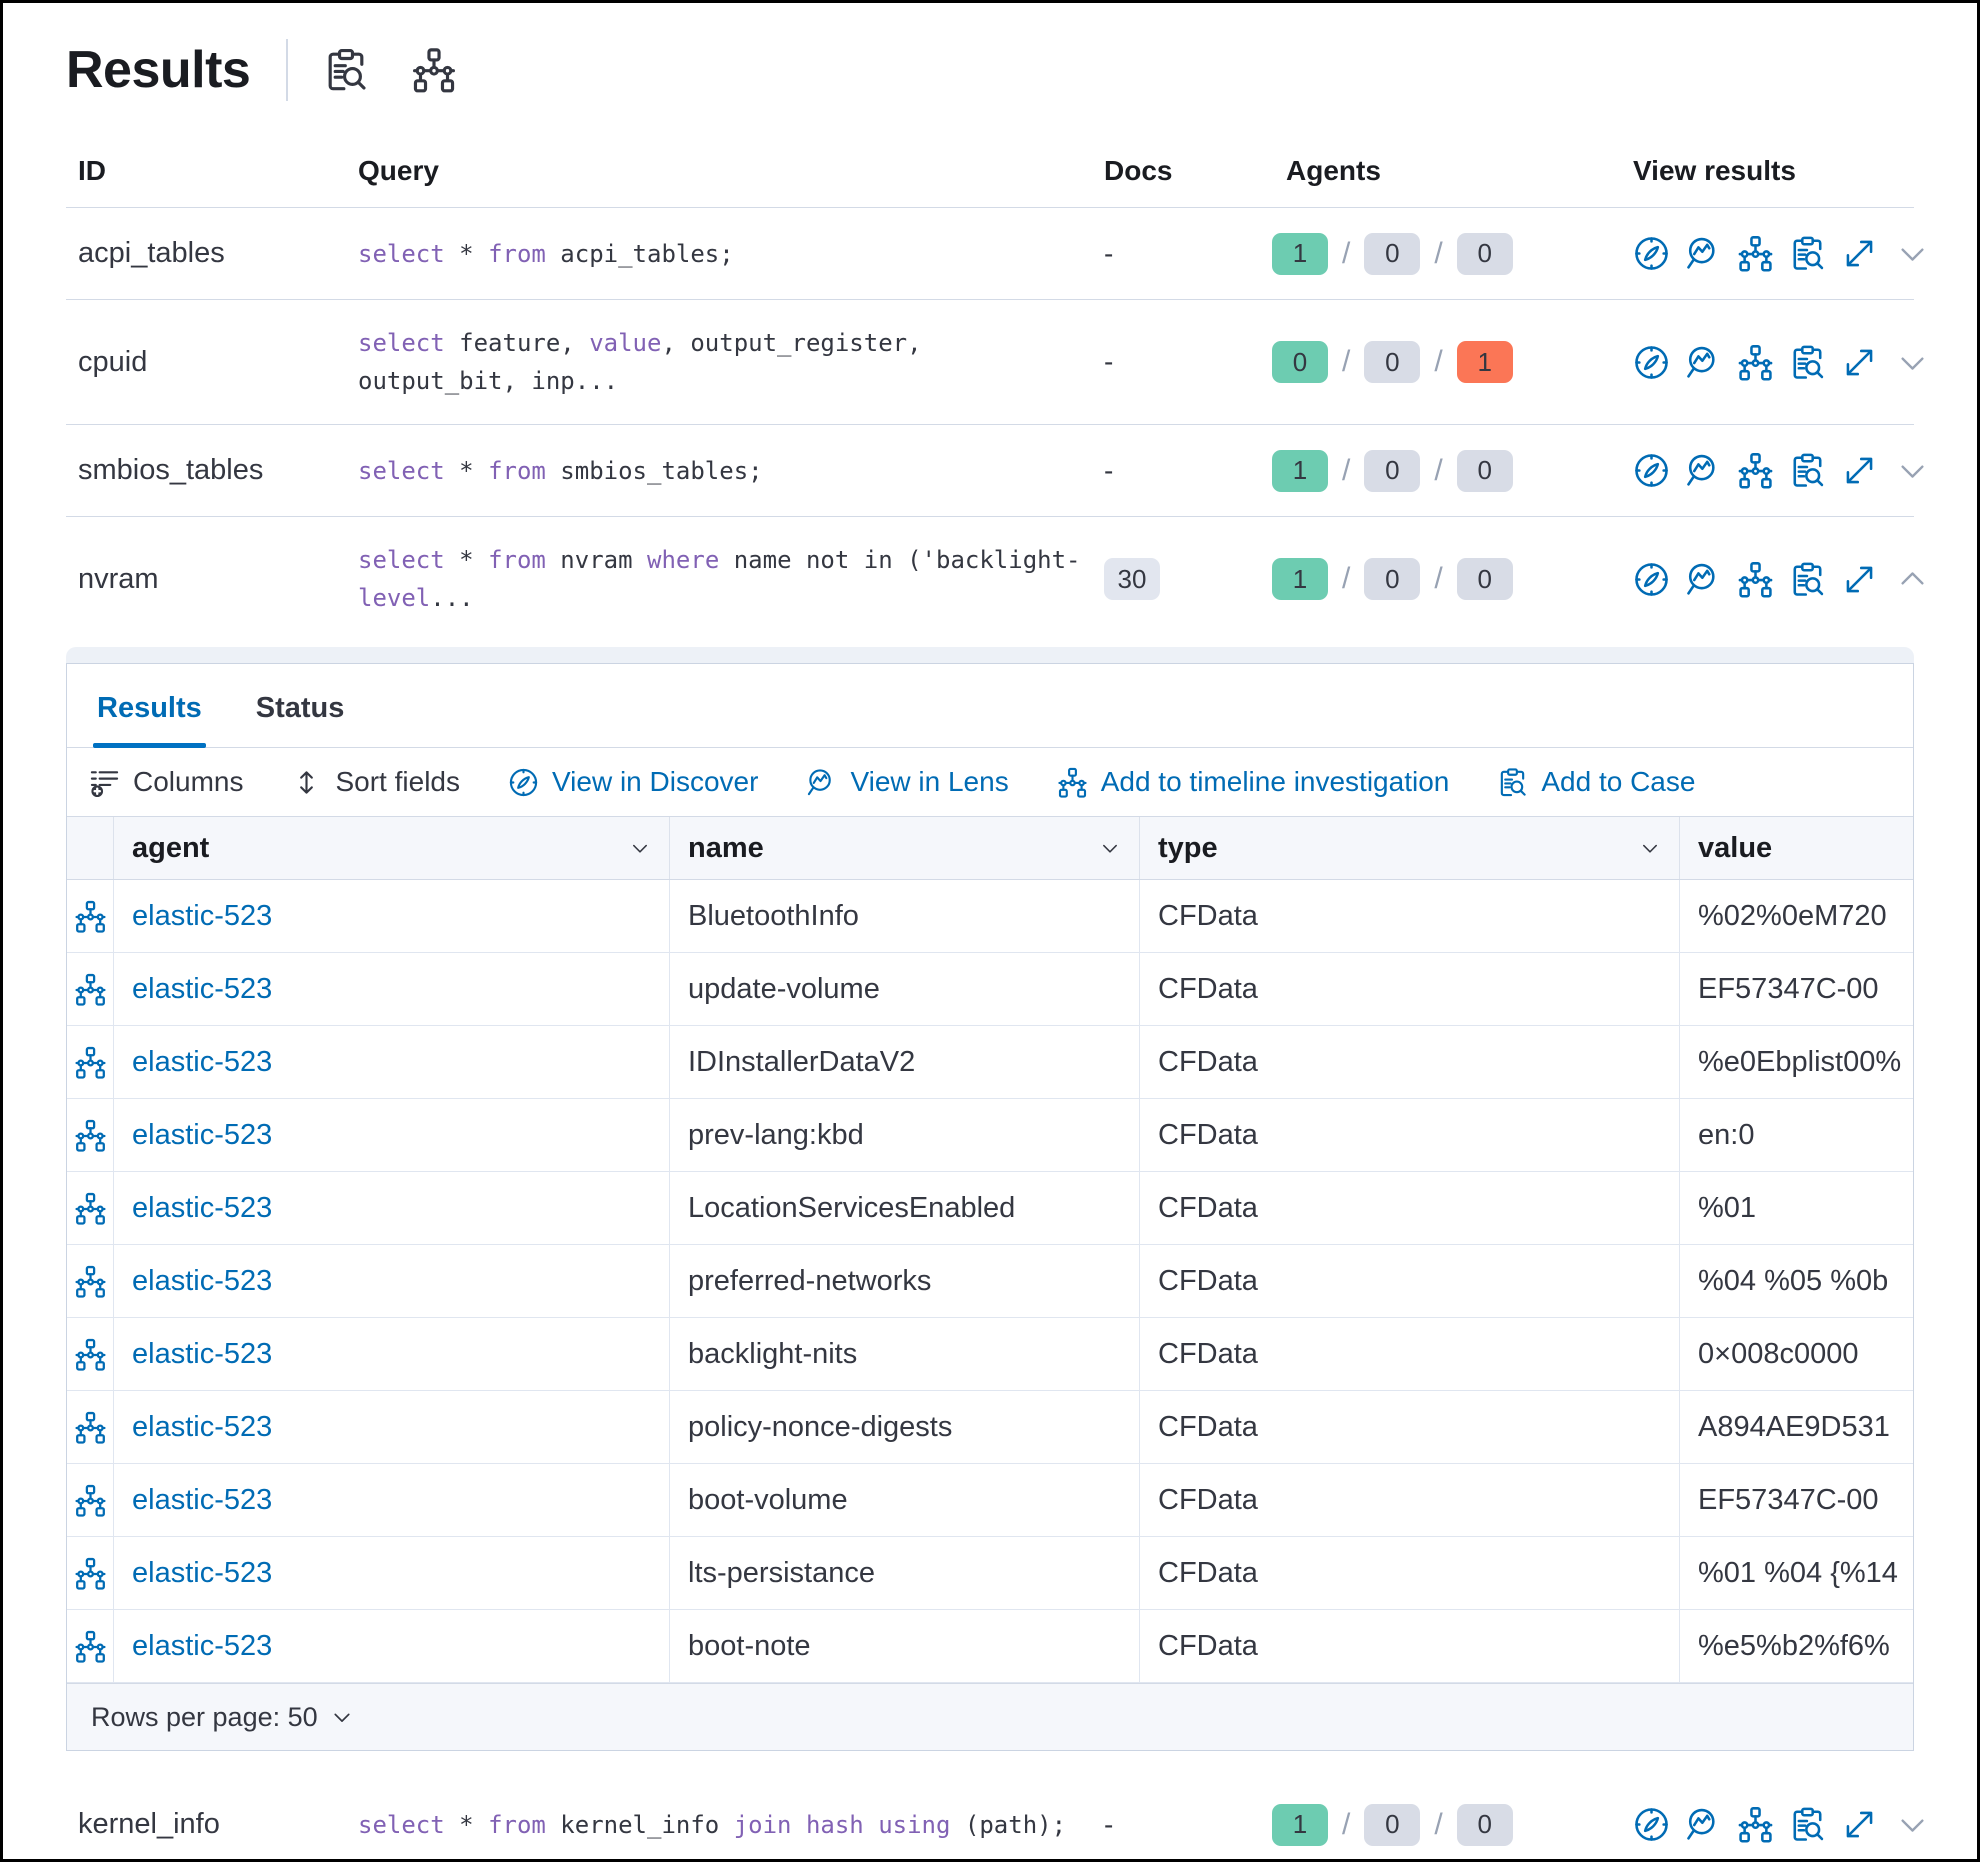 This screenshot has width=1980, height=1862. Describe the element at coordinates (904, 848) in the screenshot. I see `column-header-name: name` at that location.